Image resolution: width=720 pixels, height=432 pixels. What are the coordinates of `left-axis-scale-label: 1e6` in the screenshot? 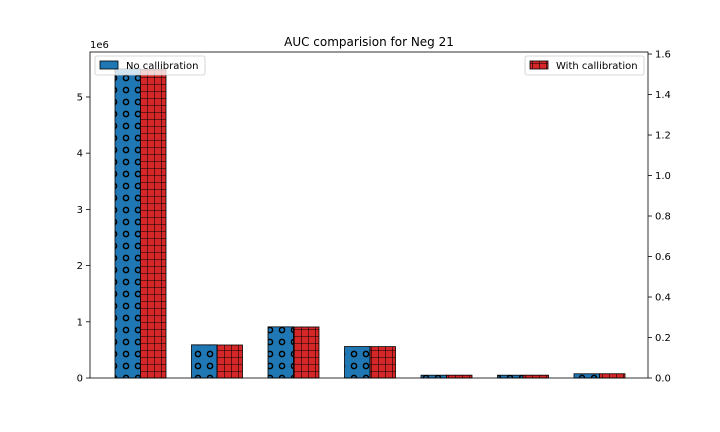 It's located at (99, 45).